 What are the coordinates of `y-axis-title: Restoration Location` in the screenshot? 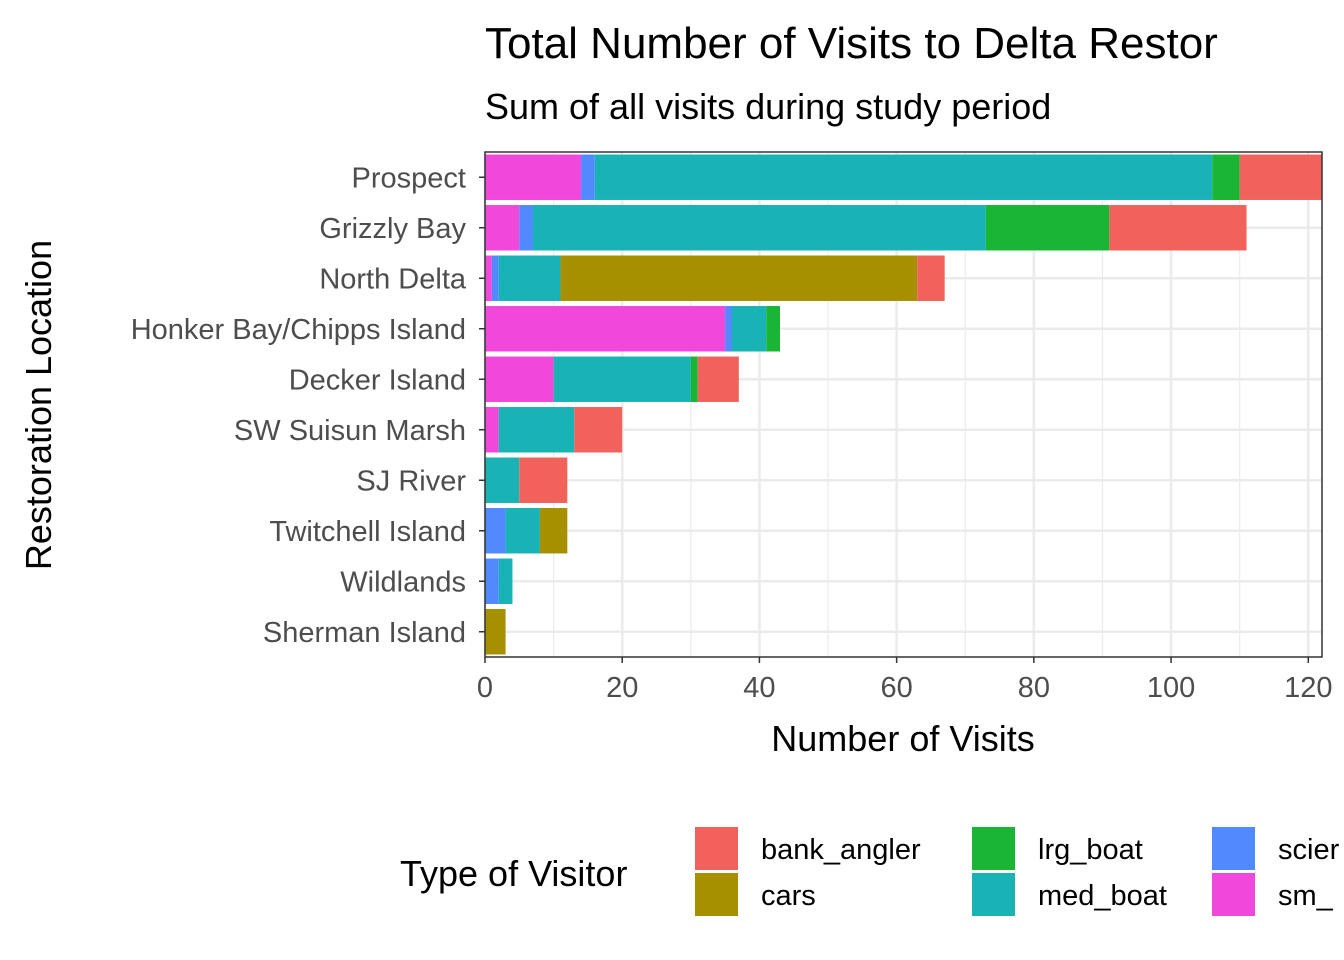 It's located at (38, 405).